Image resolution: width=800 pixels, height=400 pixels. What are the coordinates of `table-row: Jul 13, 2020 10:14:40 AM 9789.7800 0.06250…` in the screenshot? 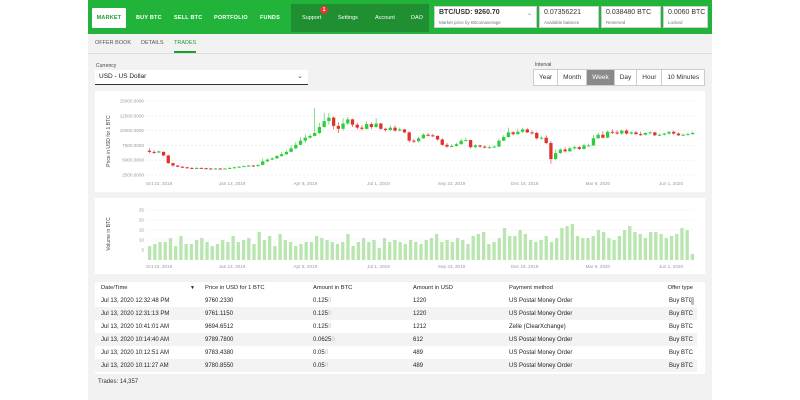 It's located at (396, 339).